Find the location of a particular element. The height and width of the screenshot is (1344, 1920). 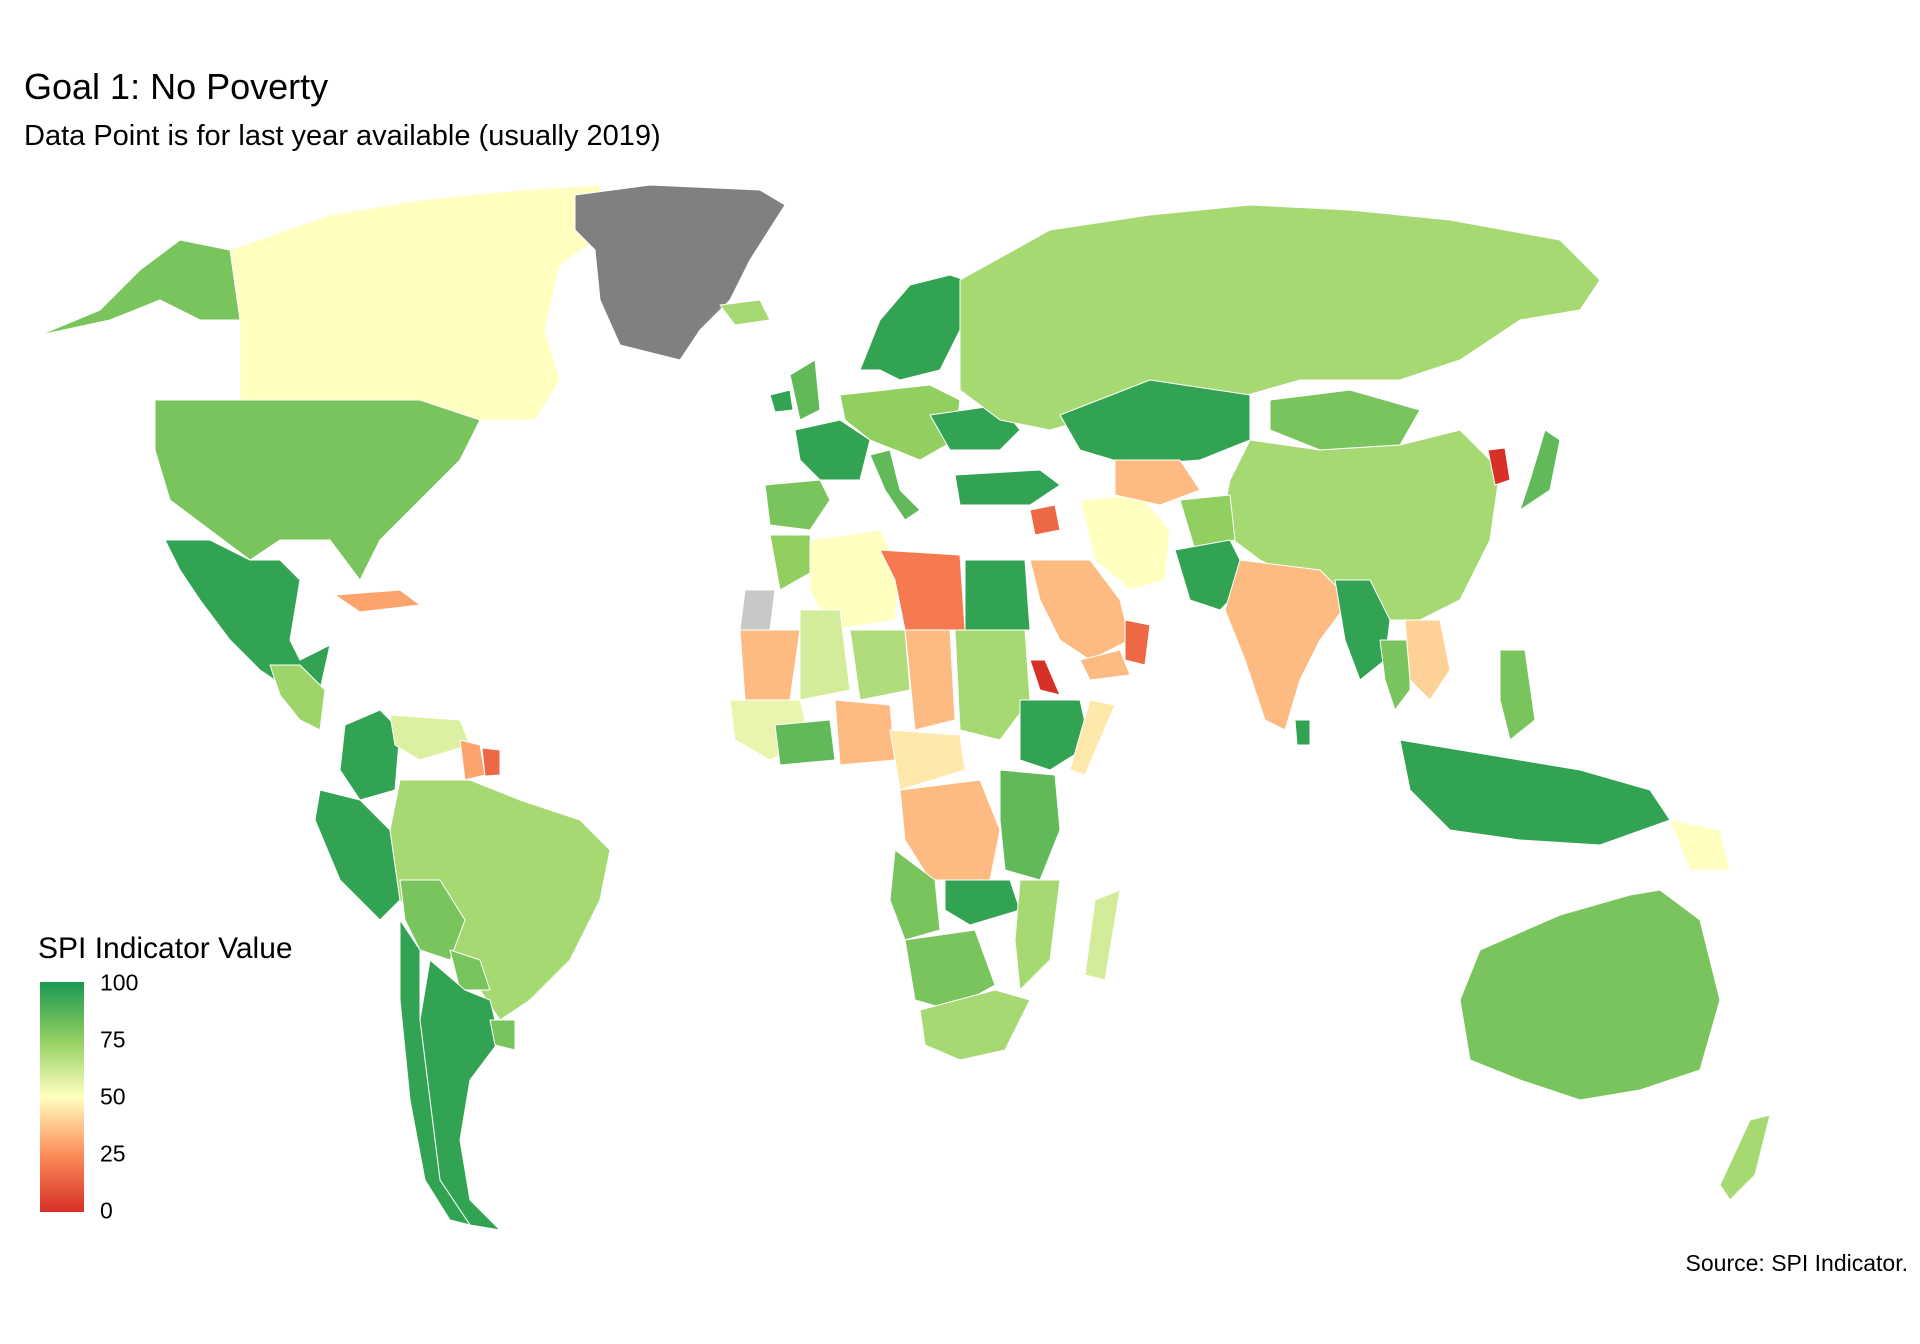

region-south-africa is located at coordinates (975, 1025).